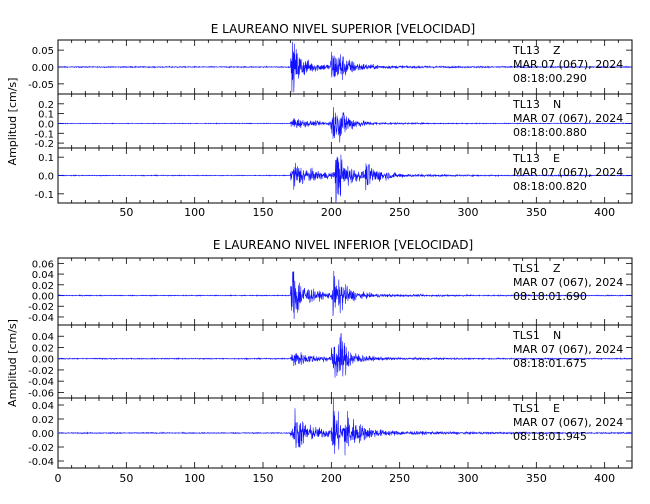 This screenshot has width=650, height=504. What do you see at coordinates (550, 296) in the screenshot?
I see `trace-time: 08:18:01.690` at bounding box center [550, 296].